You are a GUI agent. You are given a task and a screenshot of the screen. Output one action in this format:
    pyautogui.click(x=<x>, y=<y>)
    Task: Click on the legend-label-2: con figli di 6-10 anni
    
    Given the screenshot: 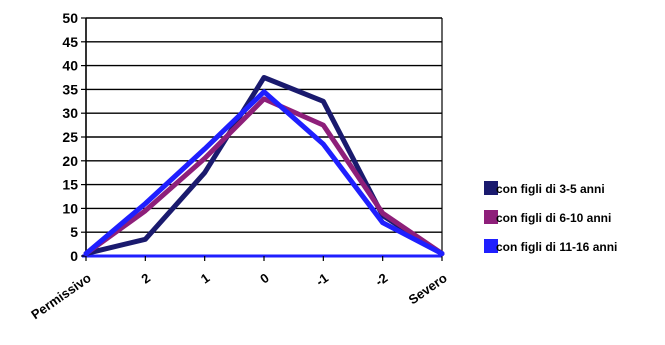 What is the action you would take?
    pyautogui.click(x=553, y=218)
    